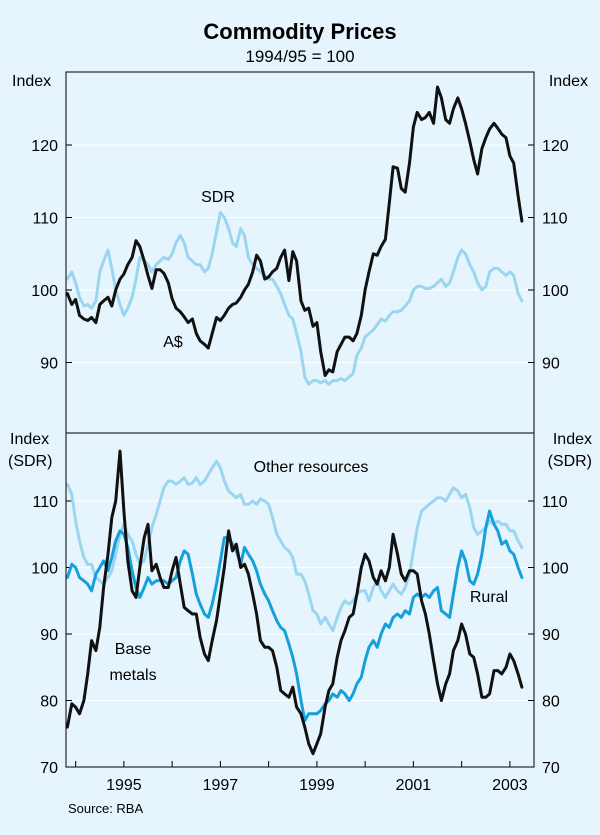 The image size is (600, 835). What do you see at coordinates (551, 635) in the screenshot?
I see `bottom-ytick-label-right: 90` at bounding box center [551, 635].